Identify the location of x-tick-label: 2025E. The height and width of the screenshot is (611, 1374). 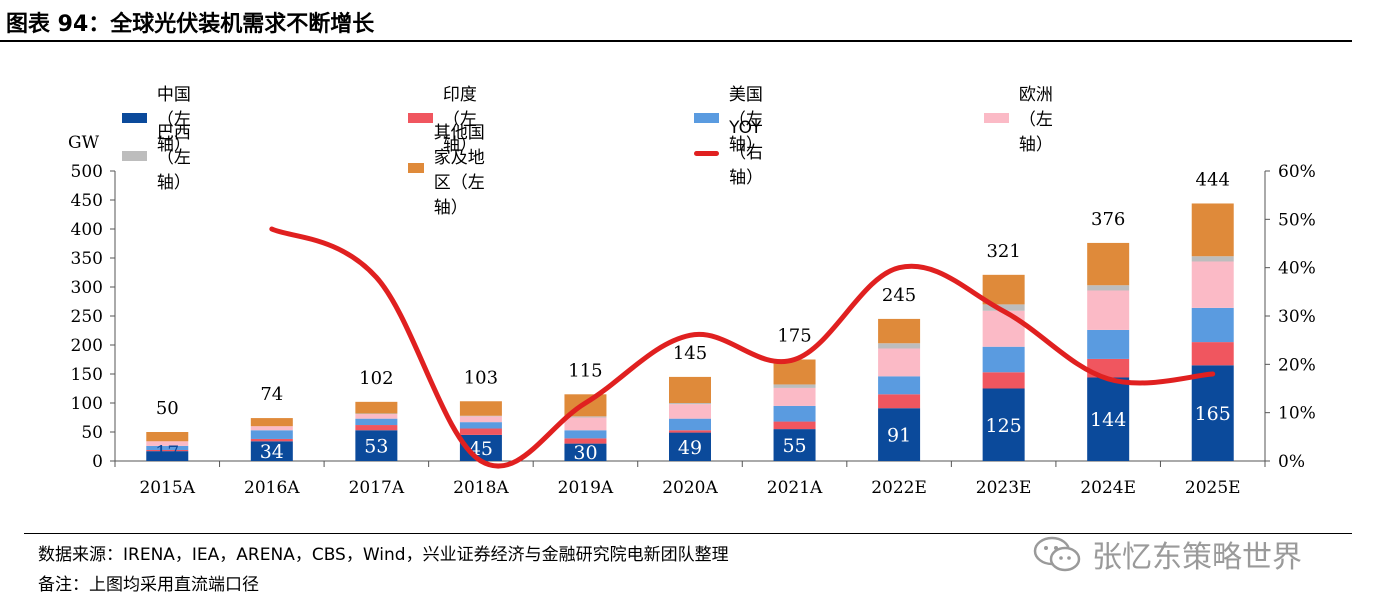
(1213, 488).